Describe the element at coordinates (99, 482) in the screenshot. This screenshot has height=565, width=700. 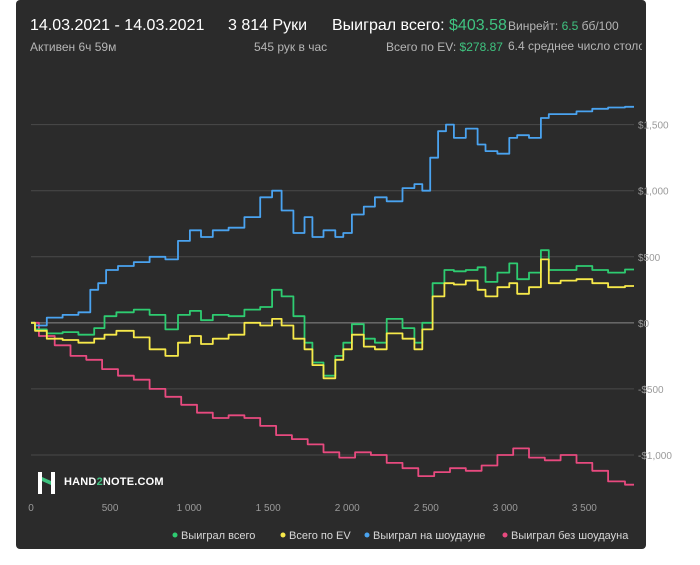
I see `logo-text-b: 2` at that location.